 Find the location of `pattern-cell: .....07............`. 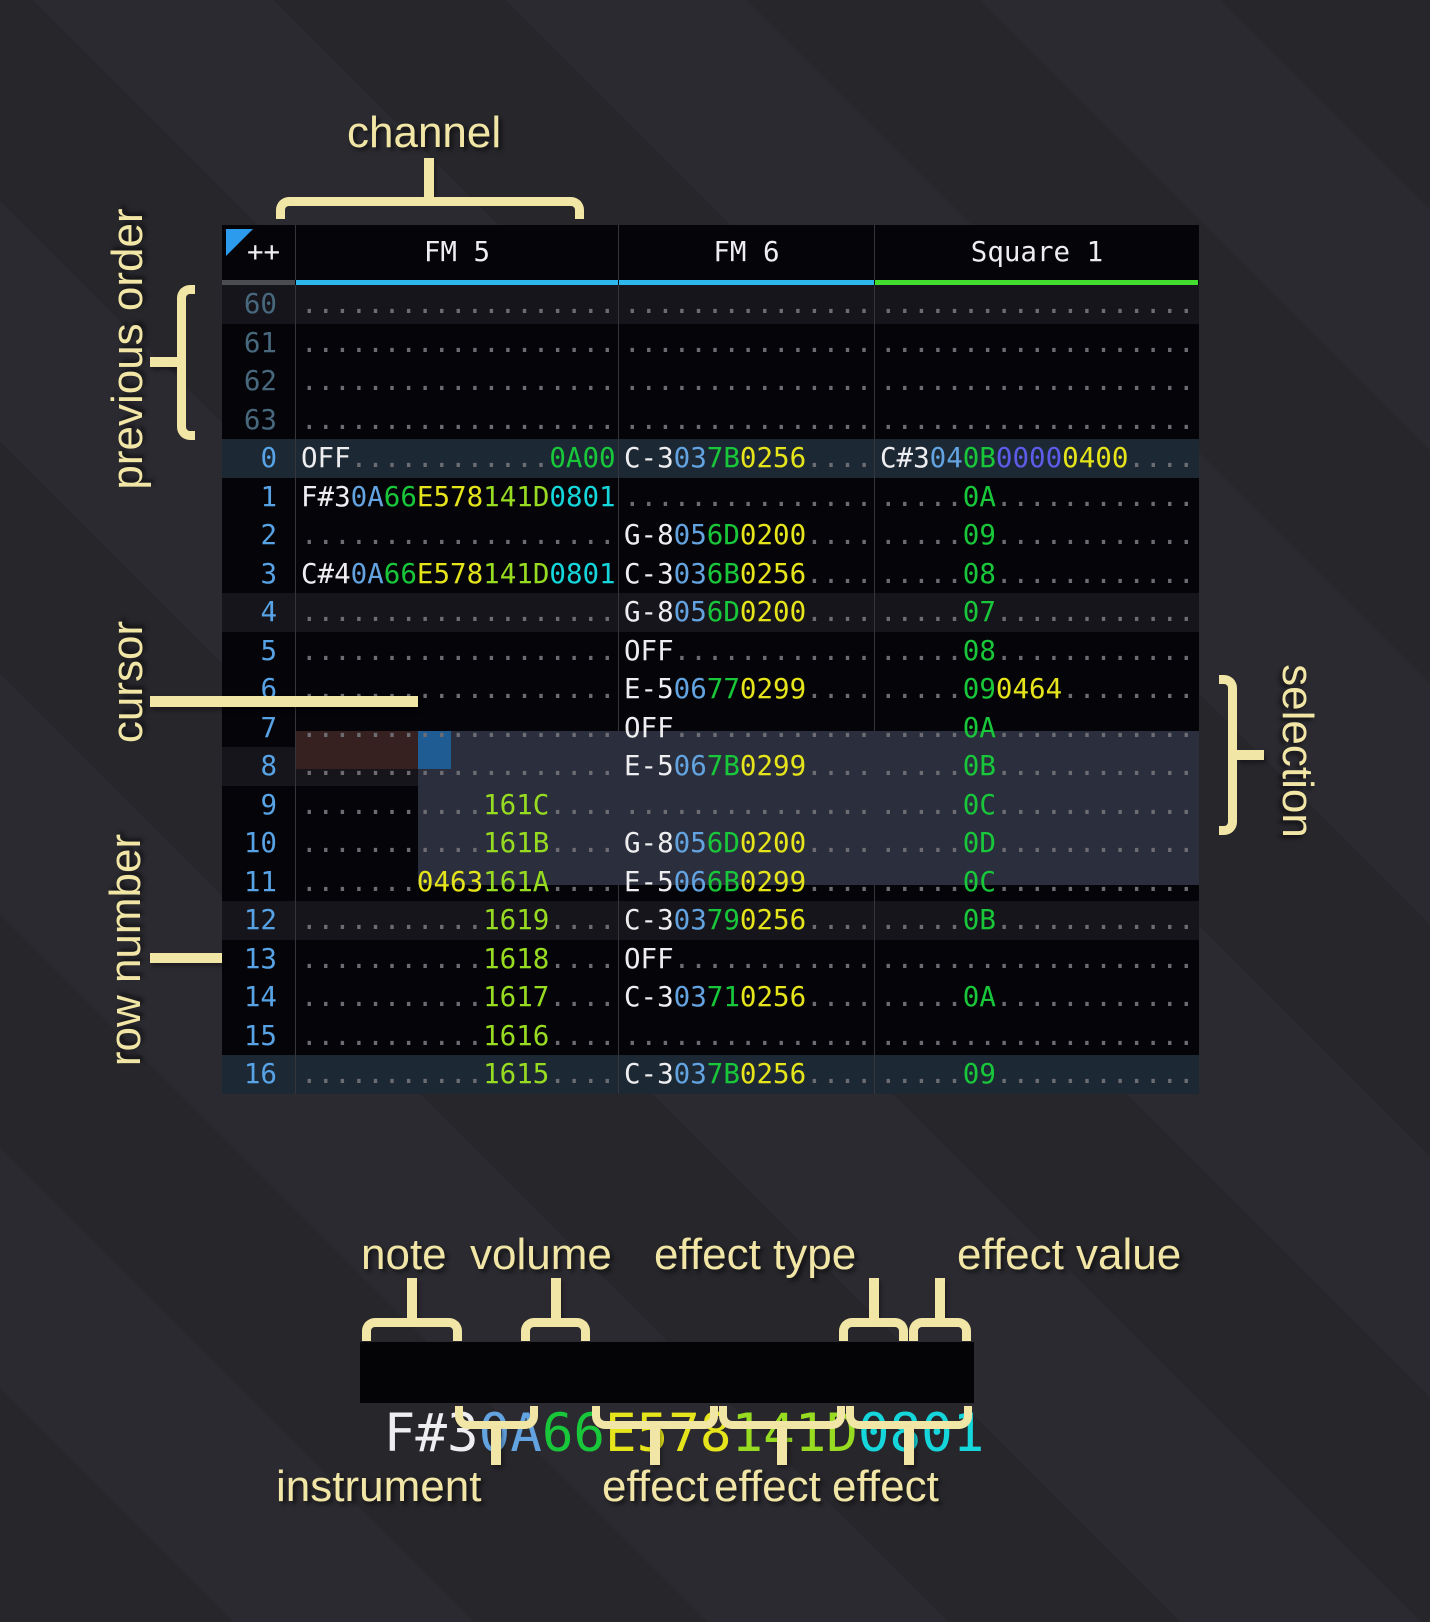

pattern-cell: .....07............ is located at coordinates (1037, 612).